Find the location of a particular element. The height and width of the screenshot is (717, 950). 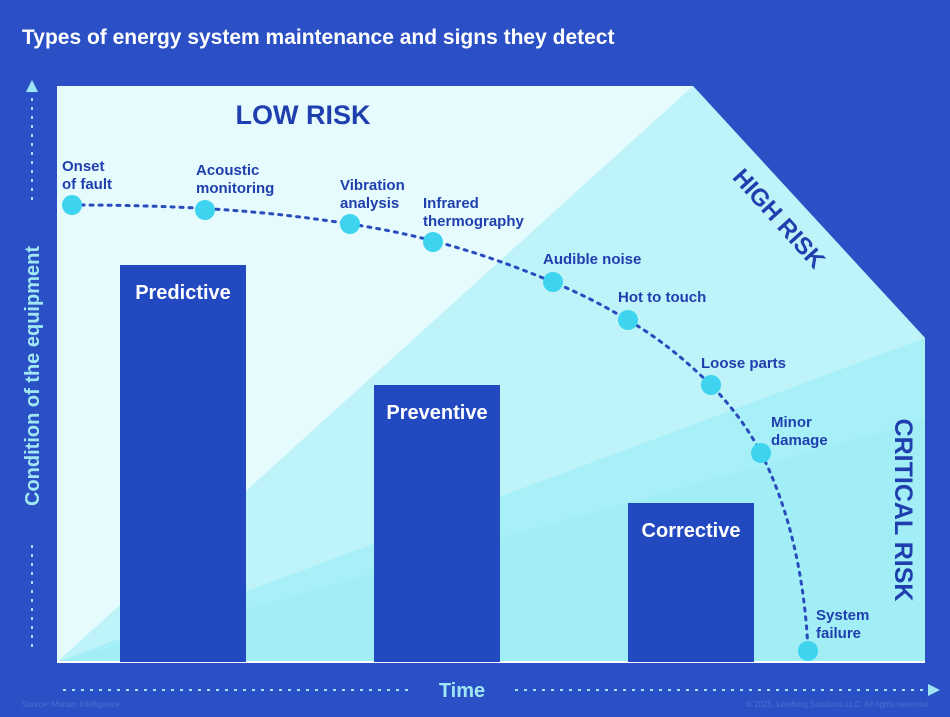

x-axis-label: Time is located at coordinates (462, 691).